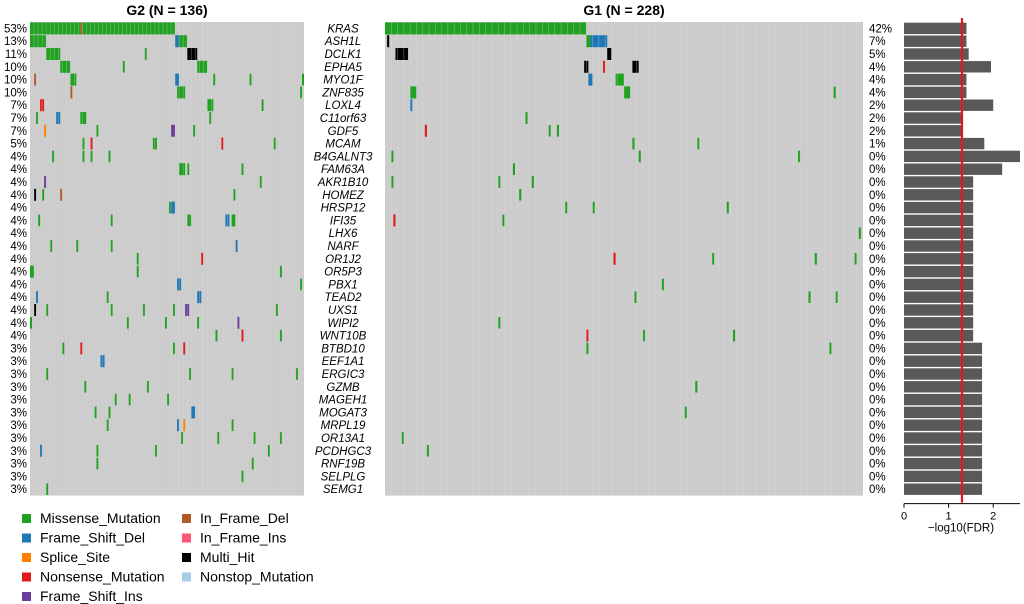 The height and width of the screenshot is (604, 1024). I want to click on fdr-tick-label: 2, so click(993, 517).